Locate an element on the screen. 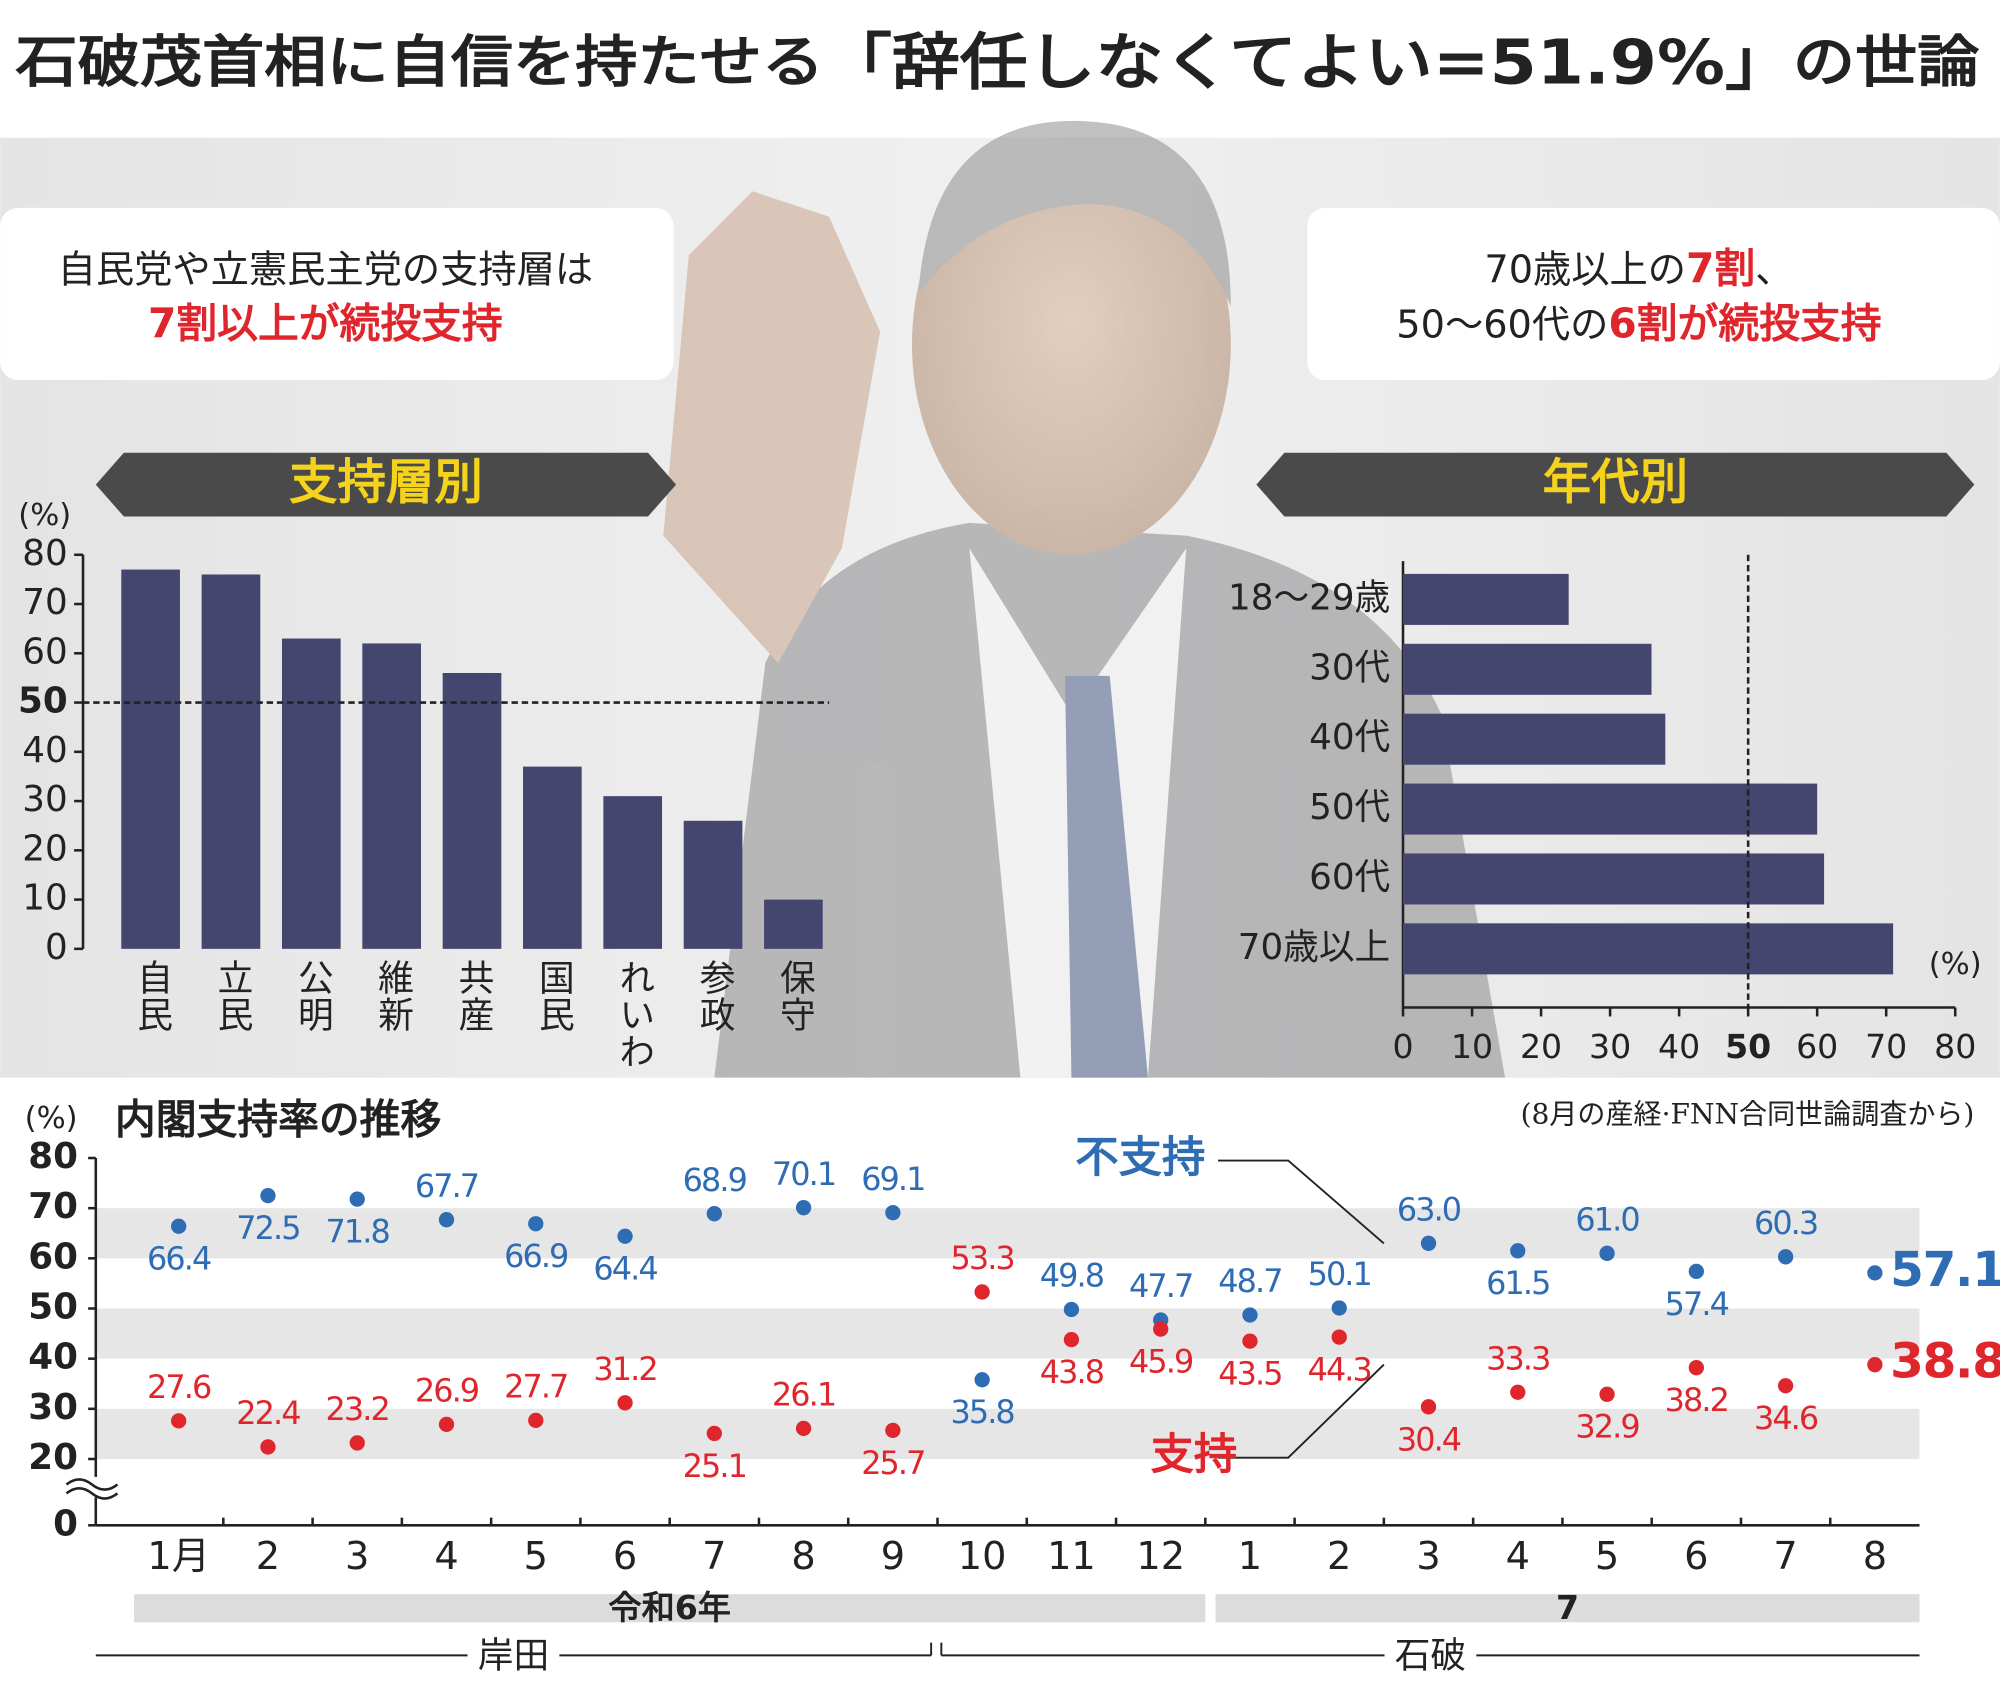 This screenshot has width=2000, height=1686. x-tick-label: 8 is located at coordinates (803, 1556).